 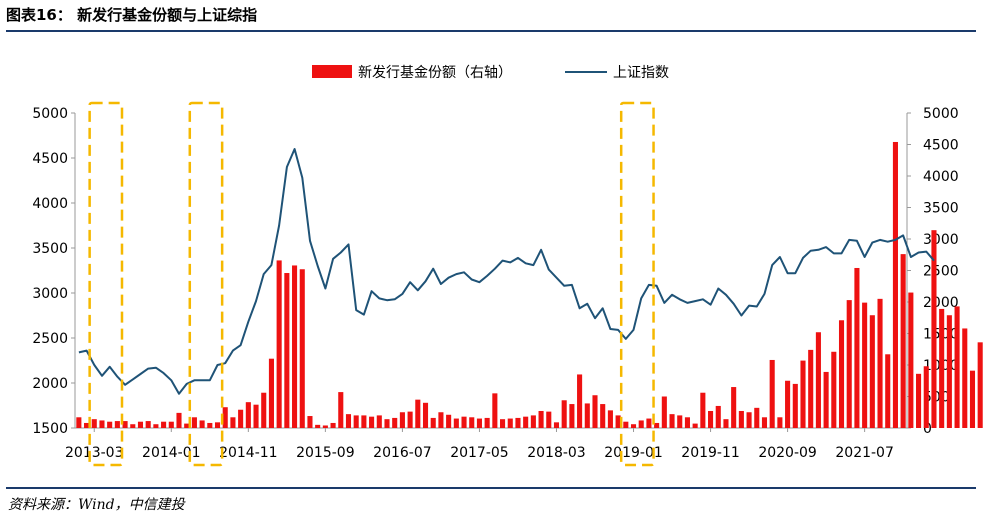 I want to click on y-right-tick-label: 2000, so click(x=941, y=303).